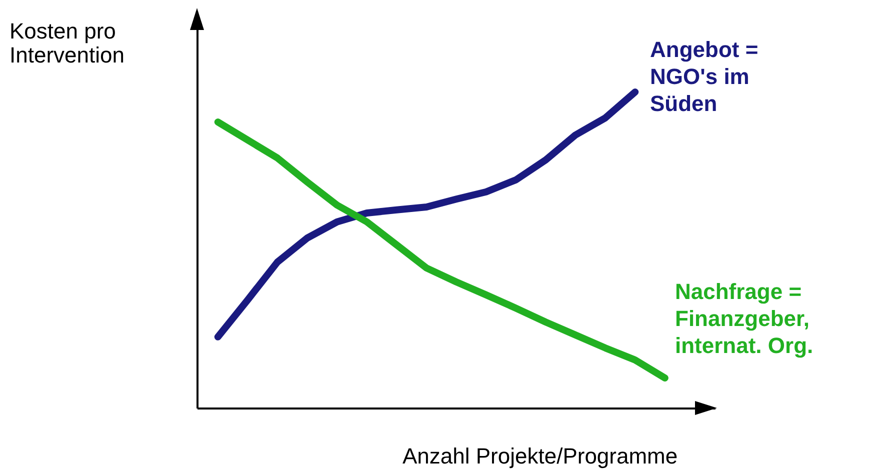 The height and width of the screenshot is (474, 879). Describe the element at coordinates (704, 76) in the screenshot. I see `series-label: Angebot = NGO's im Süden` at that location.